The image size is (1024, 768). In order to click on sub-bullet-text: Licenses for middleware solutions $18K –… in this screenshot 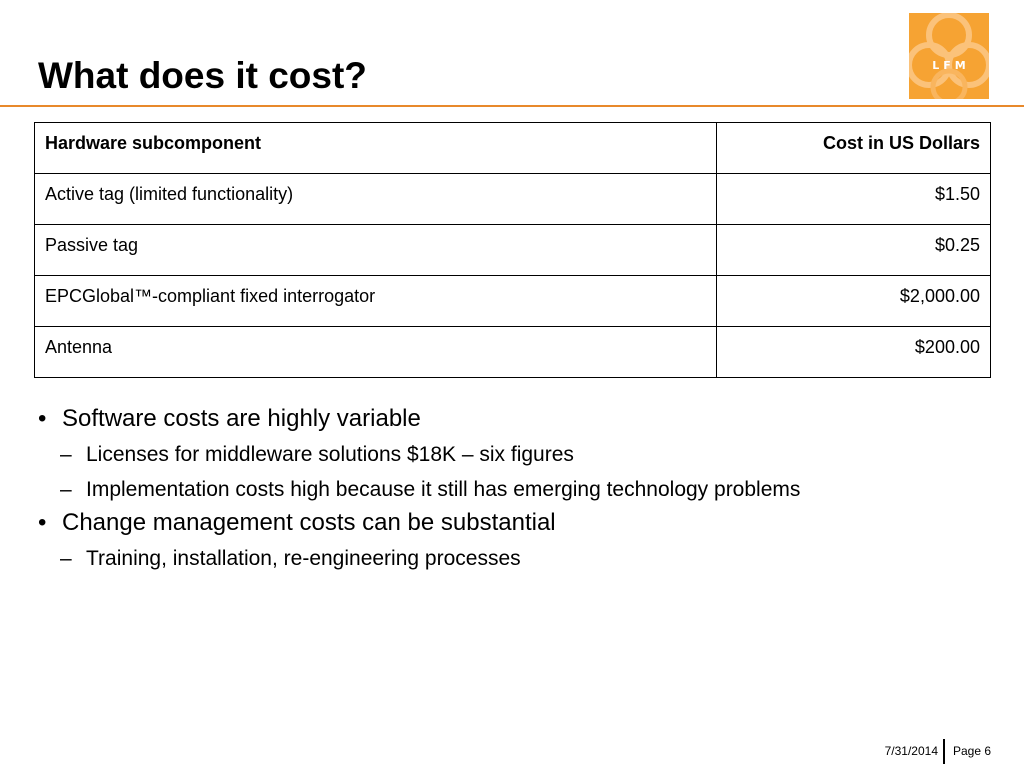, I will do `click(330, 454)`.